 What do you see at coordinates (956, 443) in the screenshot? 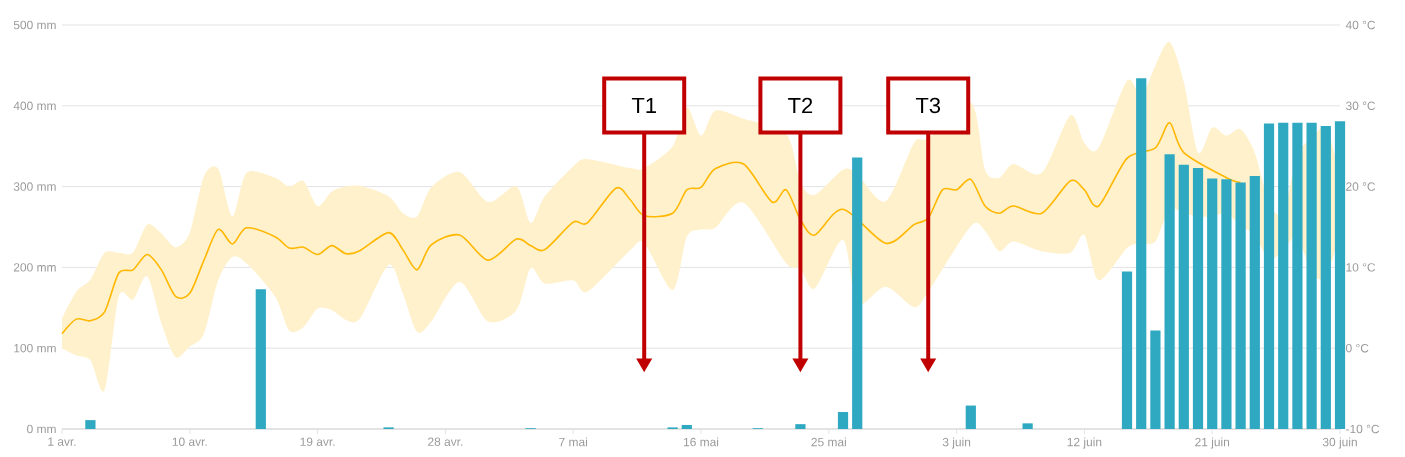
I see `x-tick-label: 3 juin` at bounding box center [956, 443].